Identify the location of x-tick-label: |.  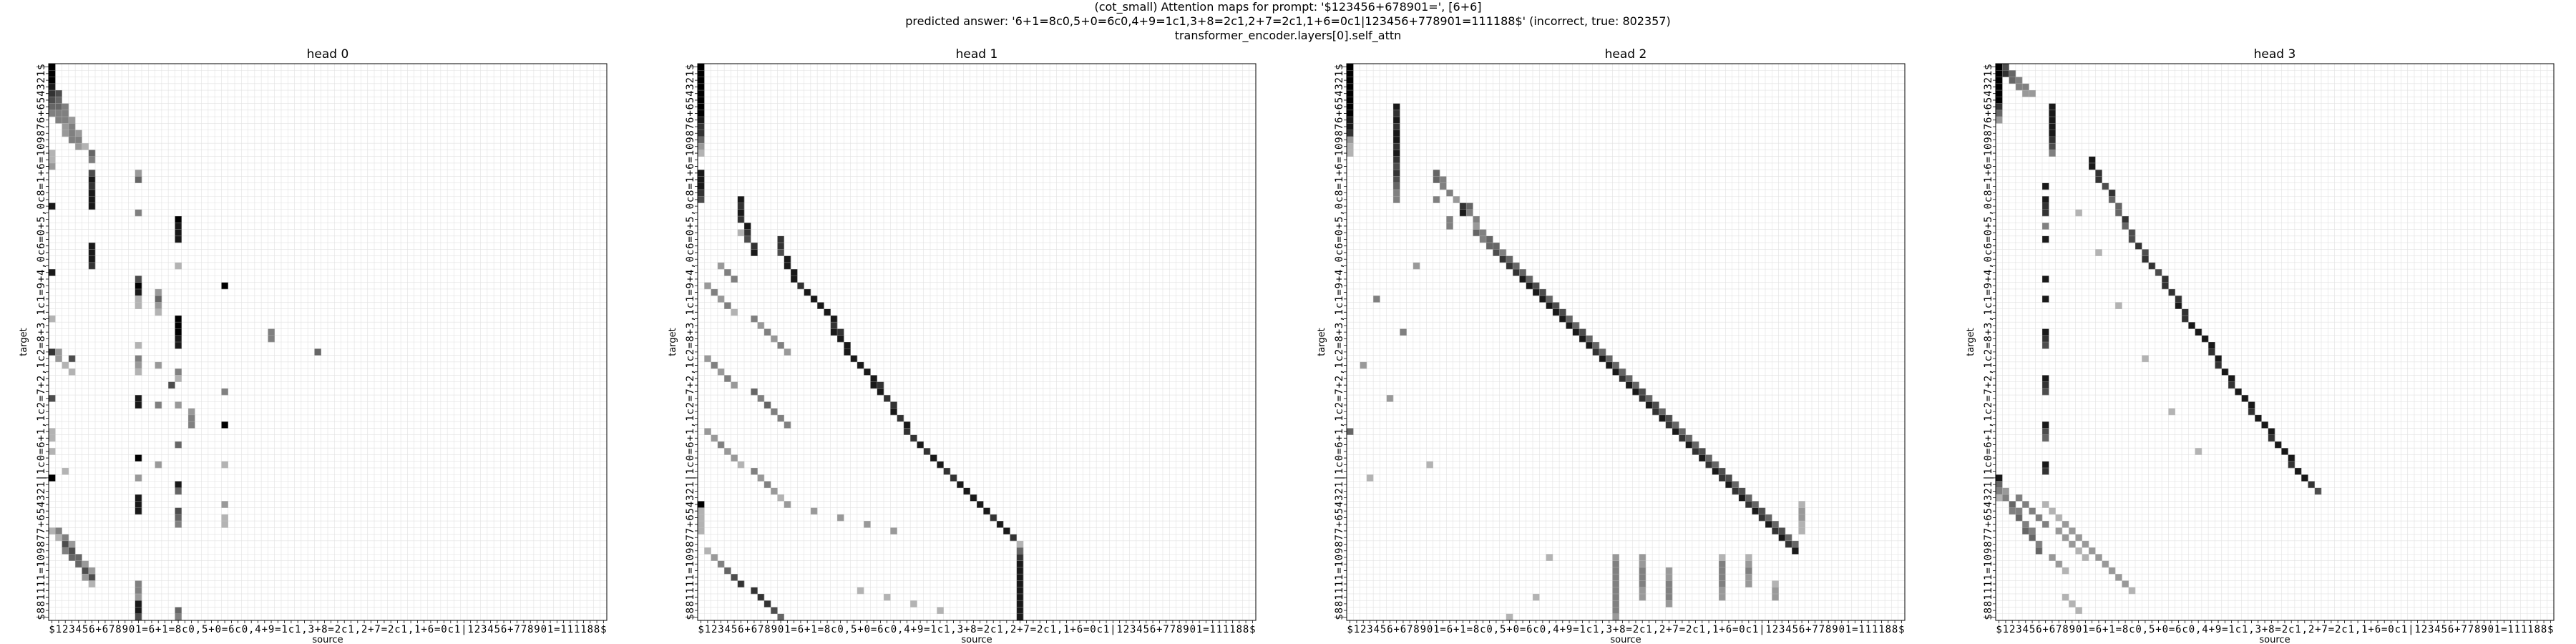
(464, 629).